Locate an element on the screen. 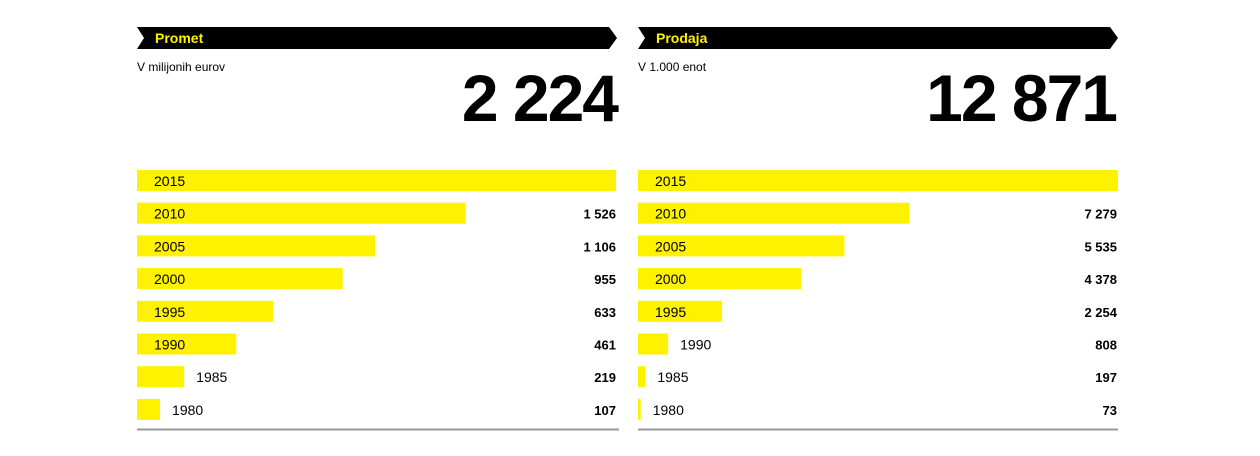 This screenshot has height=456, width=1260. promet-subtitle: V milijonih eurov is located at coordinates (181, 67).